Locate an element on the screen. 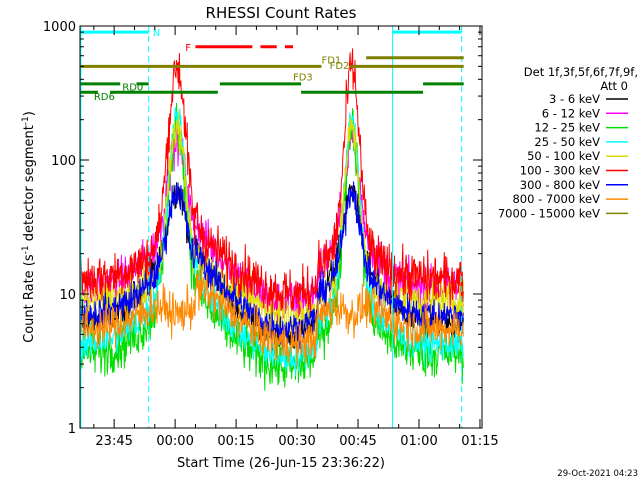 The width and height of the screenshot is (640, 480). x-tick-label-3: 00:30 is located at coordinates (296, 441).